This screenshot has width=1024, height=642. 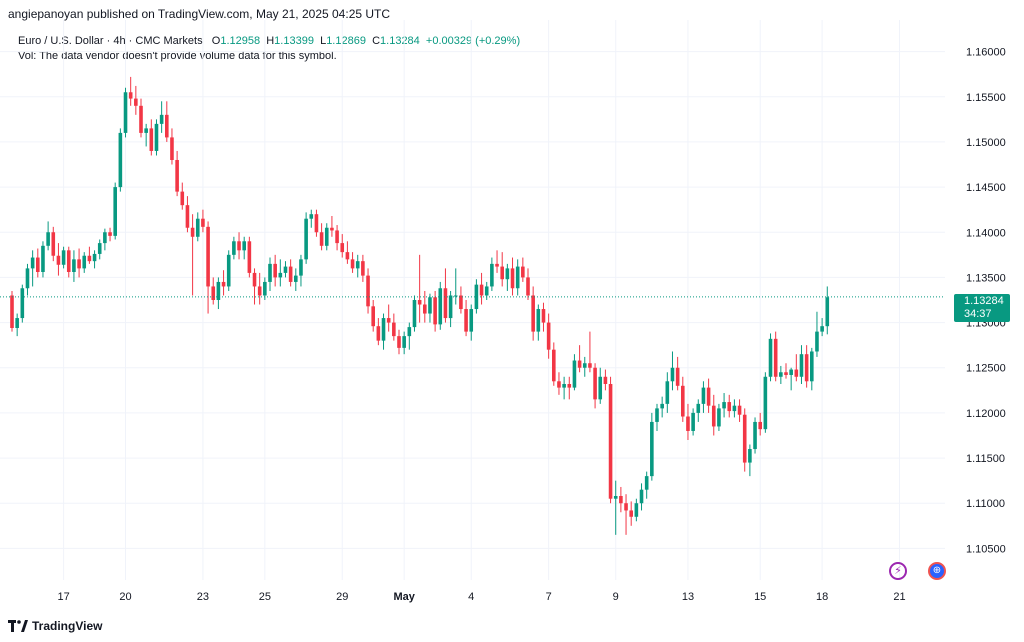 I want to click on globe-icon: ⊕, so click(x=937, y=571).